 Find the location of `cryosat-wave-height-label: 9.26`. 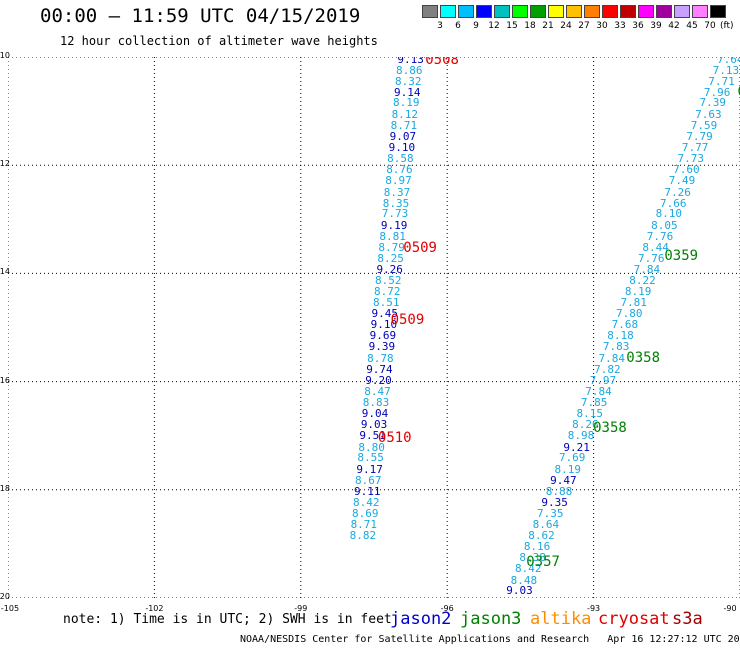

cryosat-wave-height-label: 9.26 is located at coordinates (389, 269).